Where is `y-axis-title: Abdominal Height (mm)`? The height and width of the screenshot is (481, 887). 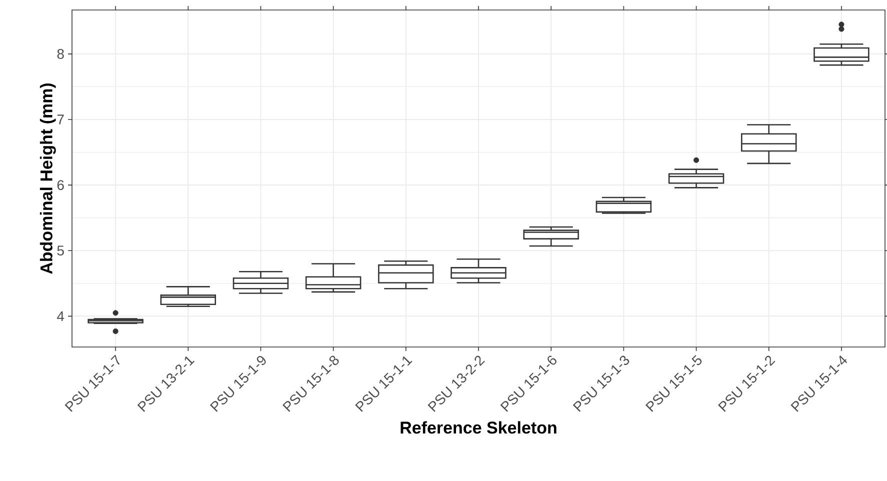 y-axis-title: Abdominal Height (mm) is located at coordinates (48, 178).